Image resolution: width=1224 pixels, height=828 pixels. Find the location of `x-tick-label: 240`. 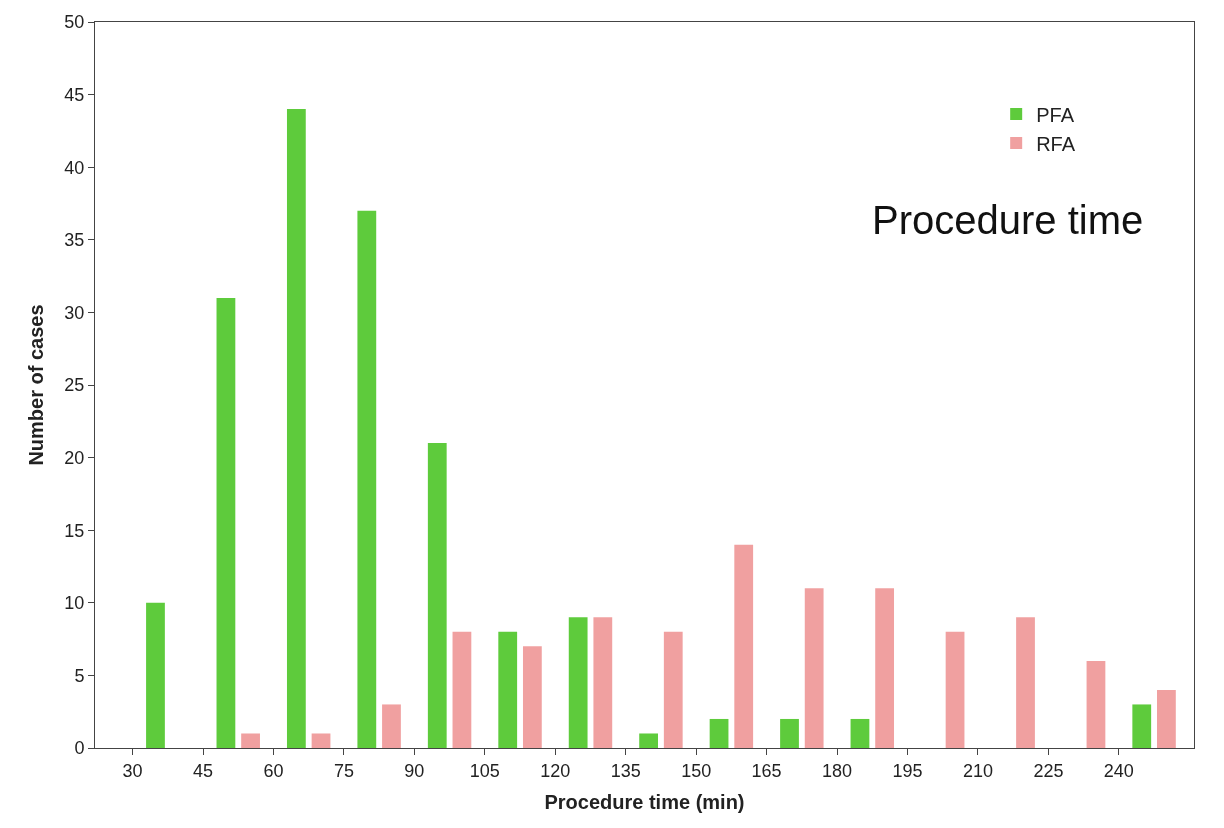

x-tick-label: 240 is located at coordinates (1118, 770).